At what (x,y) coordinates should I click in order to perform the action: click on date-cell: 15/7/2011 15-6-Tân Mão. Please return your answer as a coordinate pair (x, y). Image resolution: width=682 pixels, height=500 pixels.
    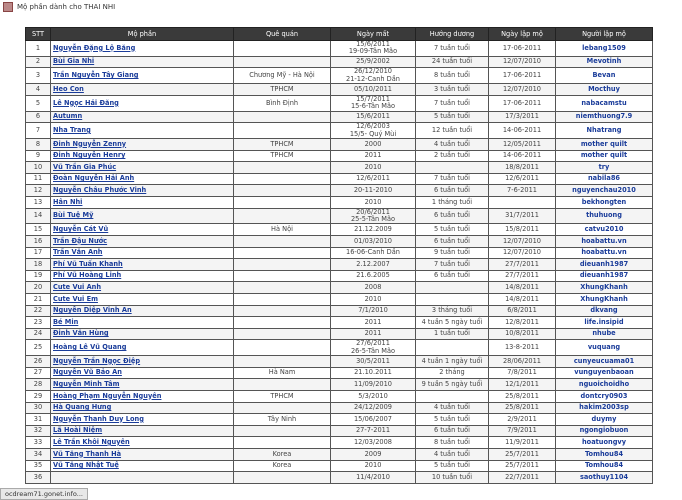
    Looking at the image, I should click on (373, 103).